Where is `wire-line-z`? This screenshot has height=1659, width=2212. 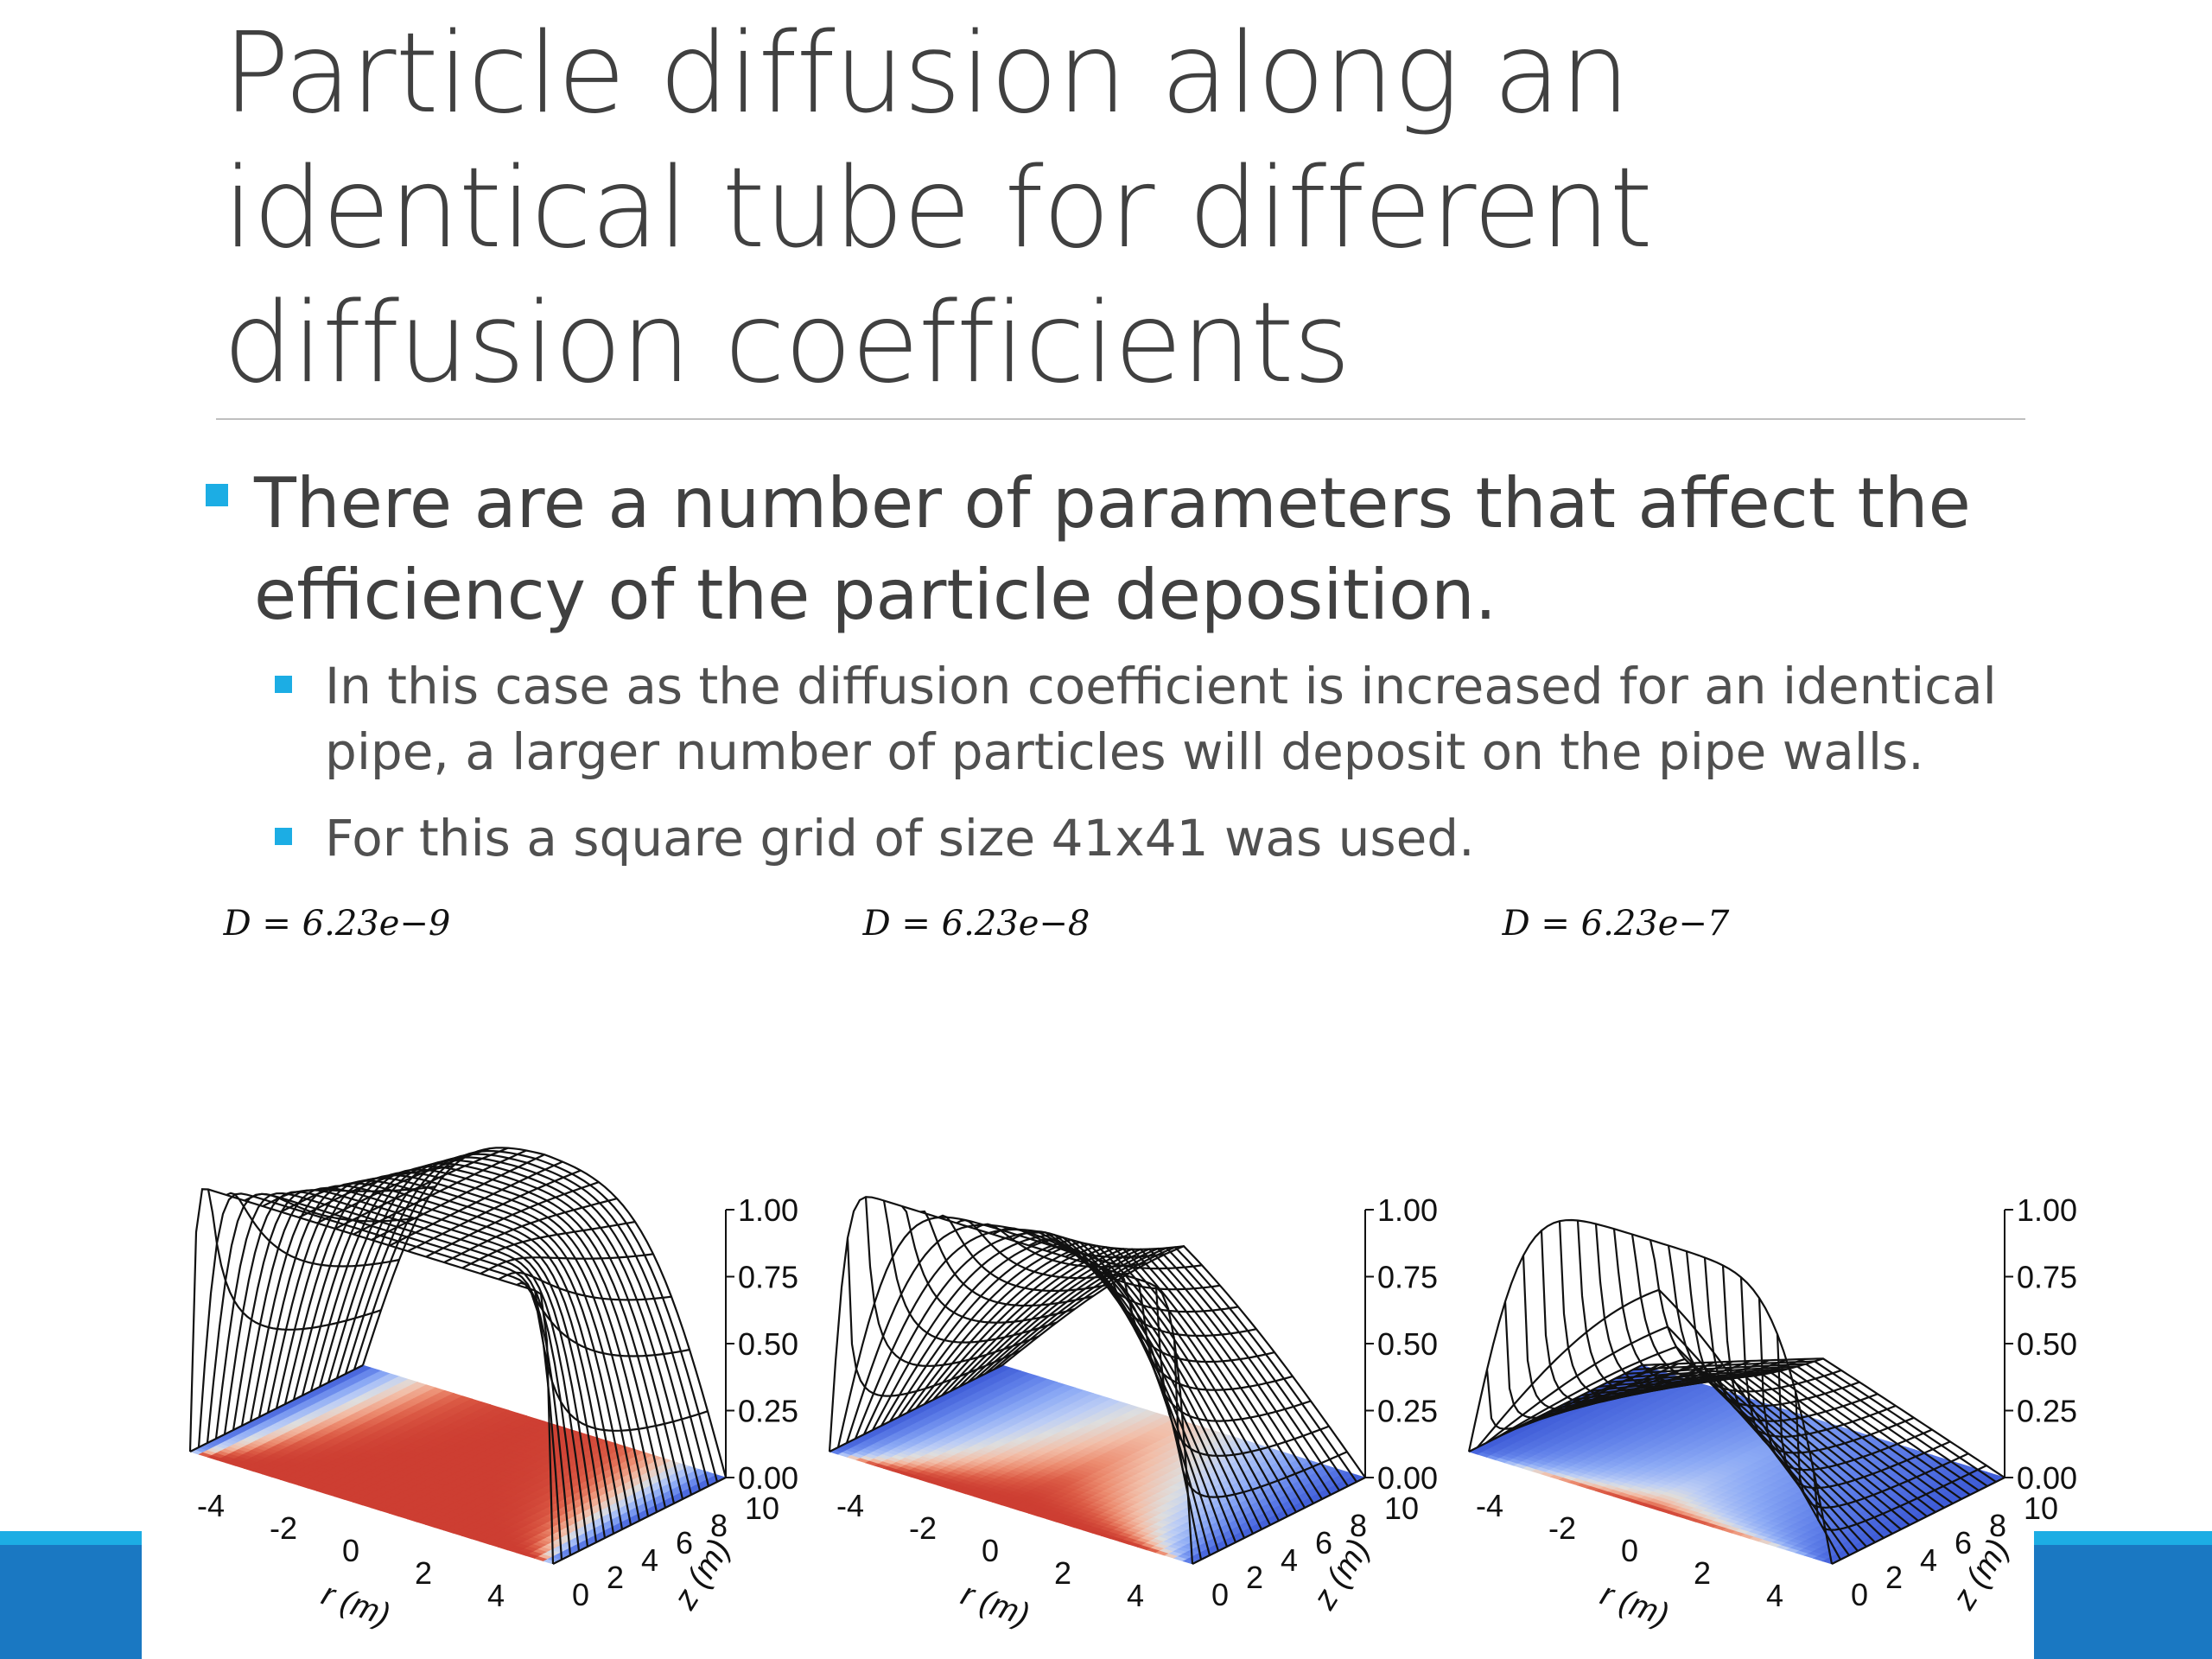 wire-line-z is located at coordinates (1183, 1361).